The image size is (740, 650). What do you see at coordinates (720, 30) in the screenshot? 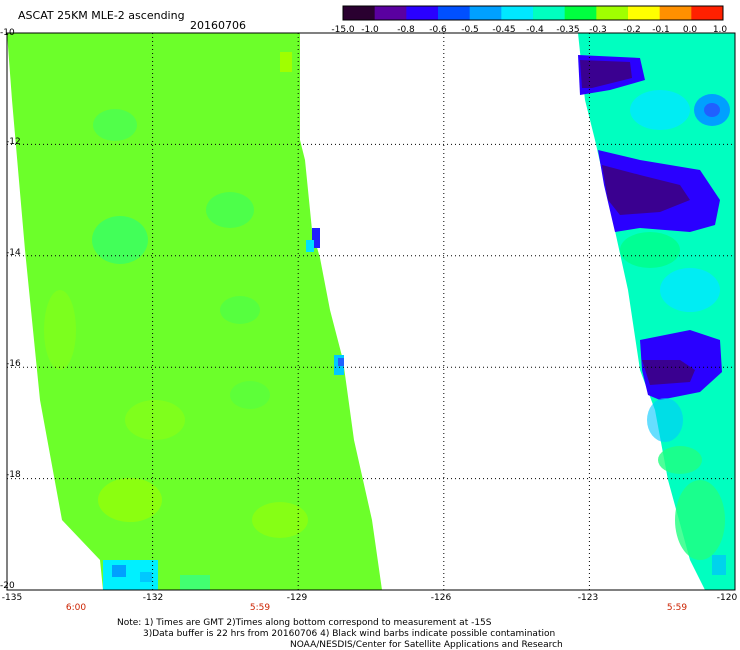
I see `colorbar-tick: 1.0` at bounding box center [720, 30].